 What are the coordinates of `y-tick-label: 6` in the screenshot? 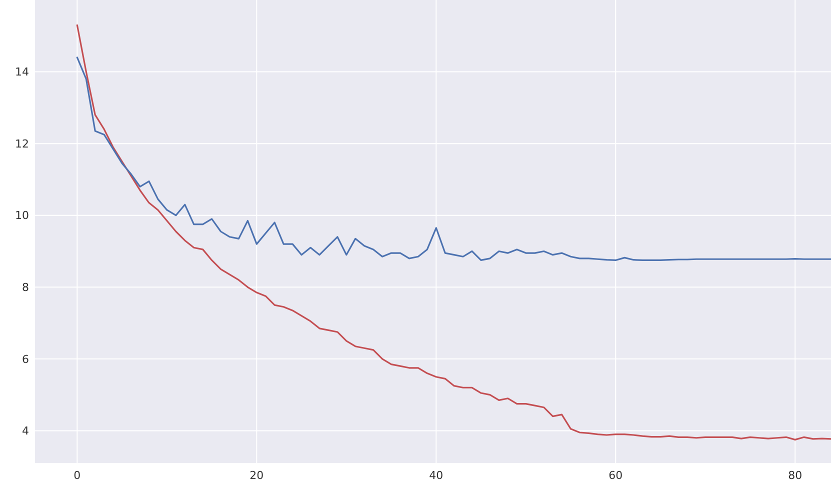 It's located at (25, 359).